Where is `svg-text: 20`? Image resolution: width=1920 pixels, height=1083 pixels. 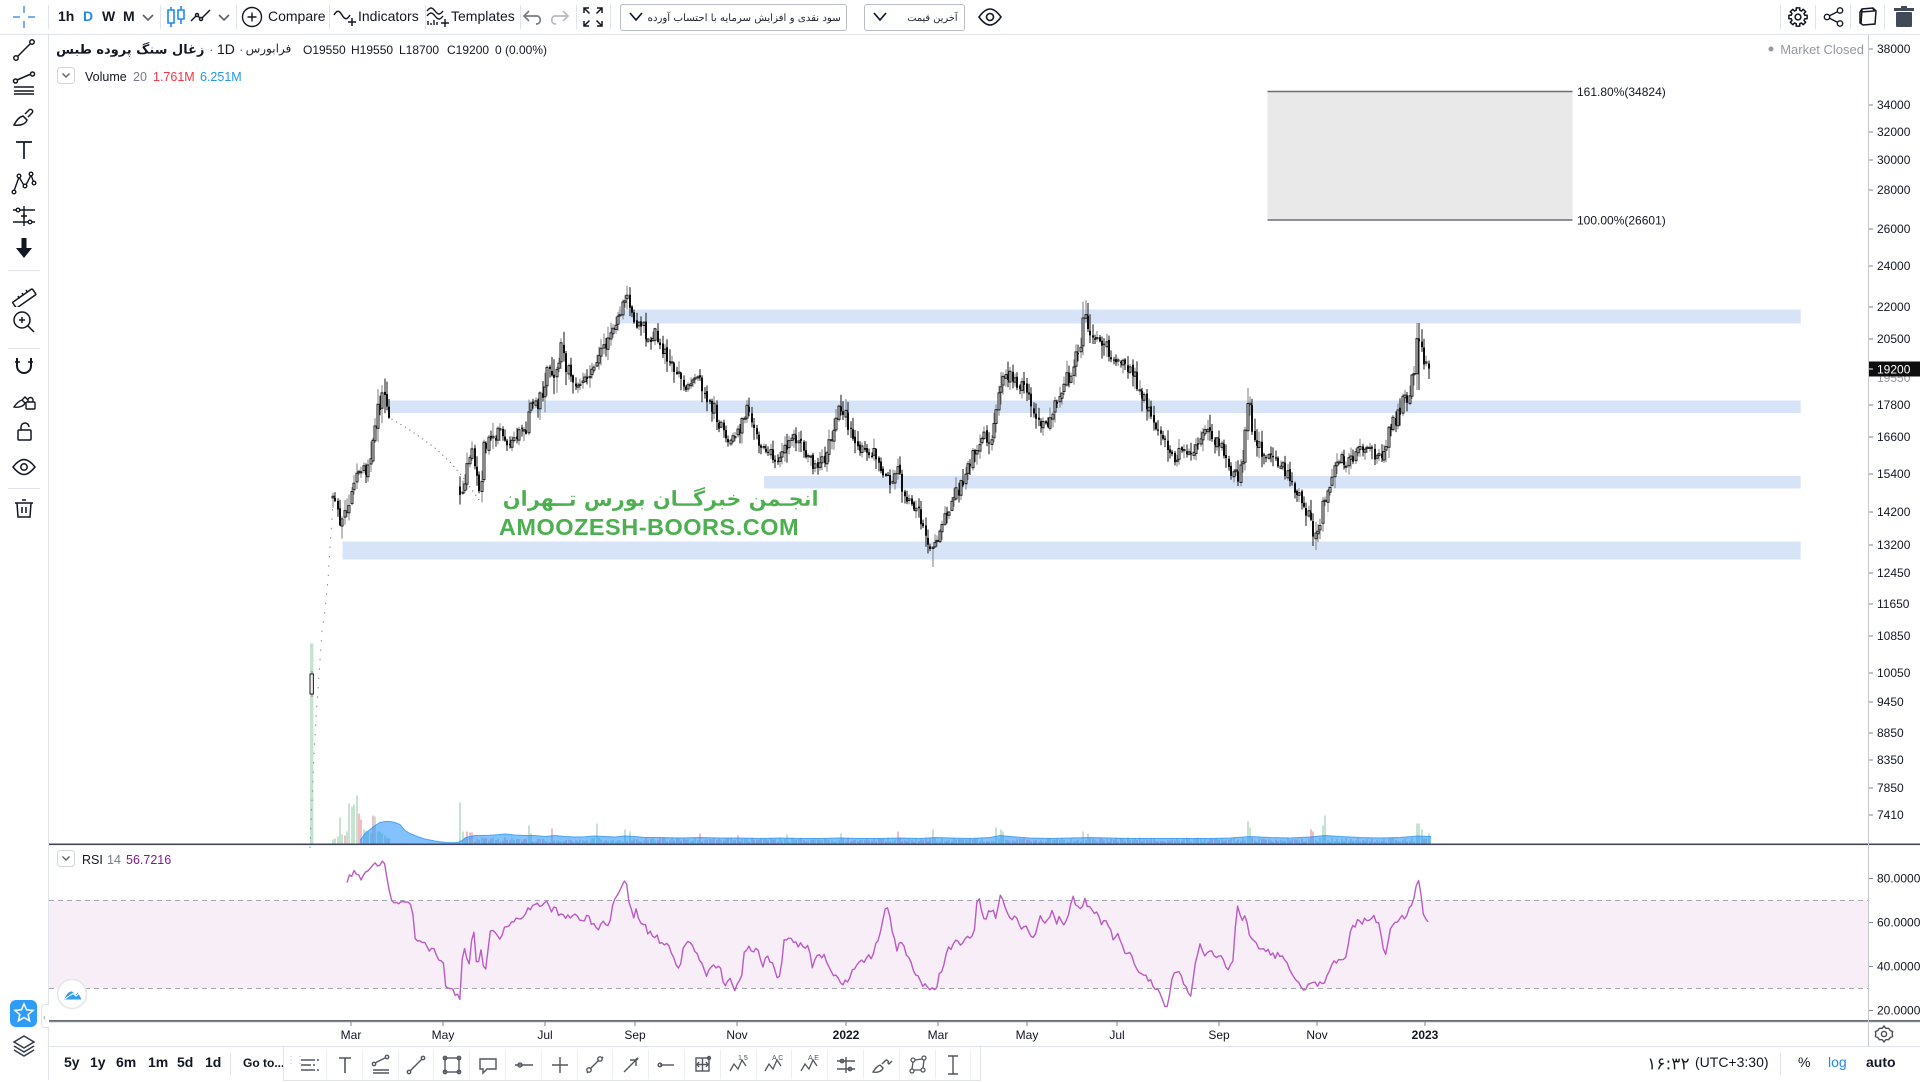 svg-text: 20 is located at coordinates (140, 77).